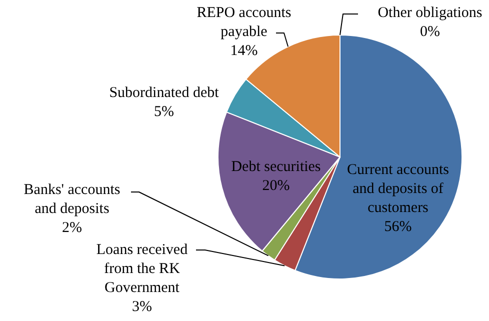 Image resolution: width=489 pixels, height=321 pixels. I want to click on data-label: 14%, so click(244, 51).